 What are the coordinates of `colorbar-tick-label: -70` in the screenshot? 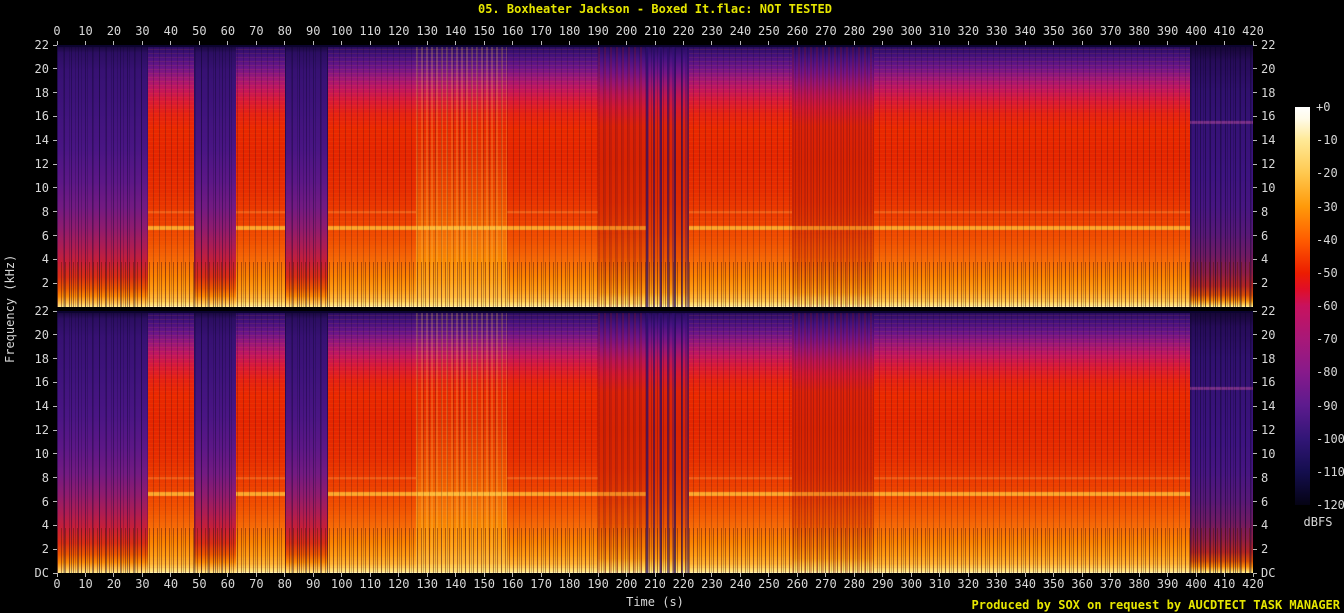 It's located at (1327, 339).